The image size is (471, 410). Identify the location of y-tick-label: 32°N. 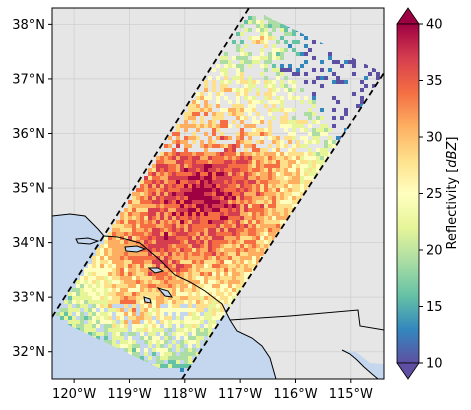
(28, 352).